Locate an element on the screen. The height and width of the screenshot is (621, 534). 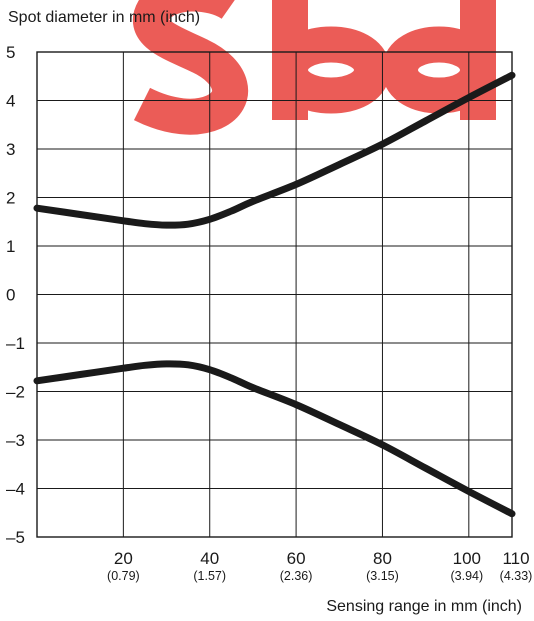
y-tick-labels: 5 4 3 2 1 0 –1 –2 –3 –4 –5 is located at coordinates (15, 295).